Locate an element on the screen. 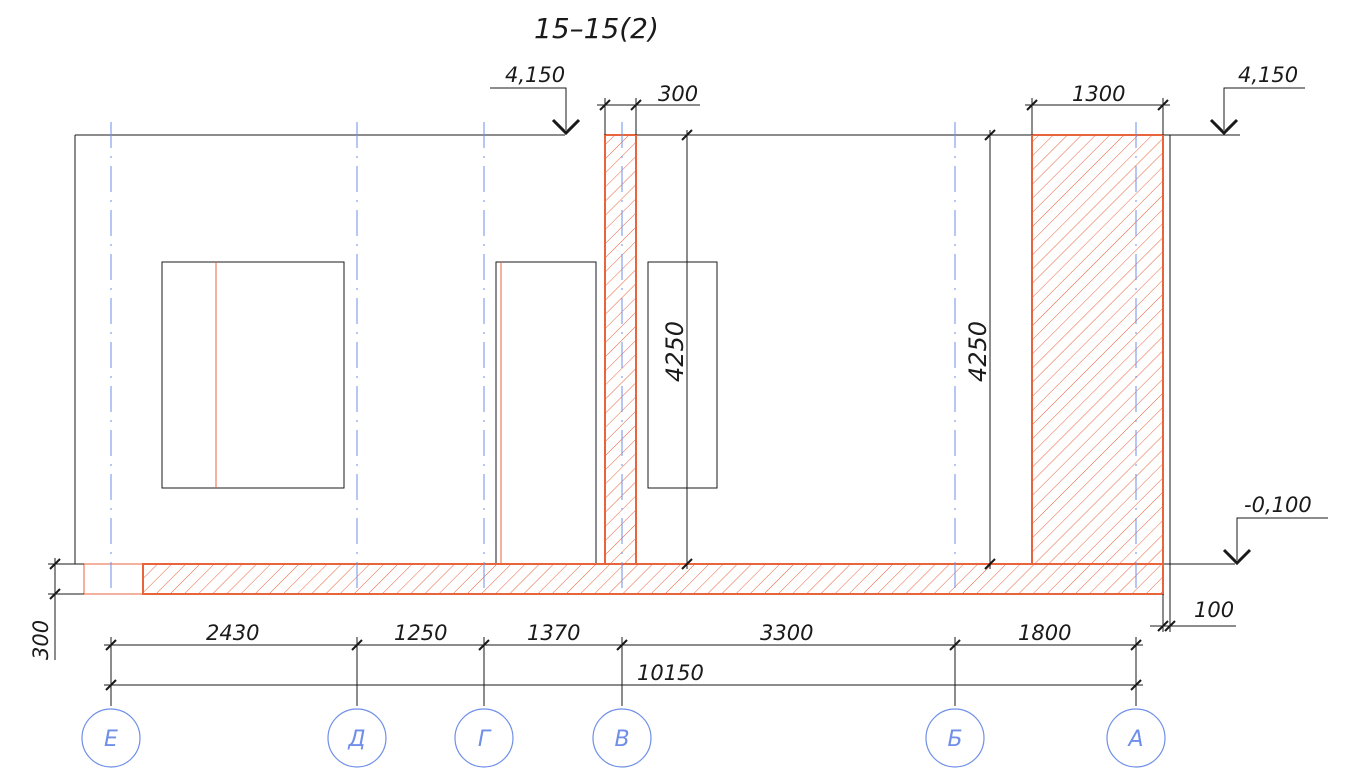  level-marker-bottom-right is located at coordinates (1275, 541).